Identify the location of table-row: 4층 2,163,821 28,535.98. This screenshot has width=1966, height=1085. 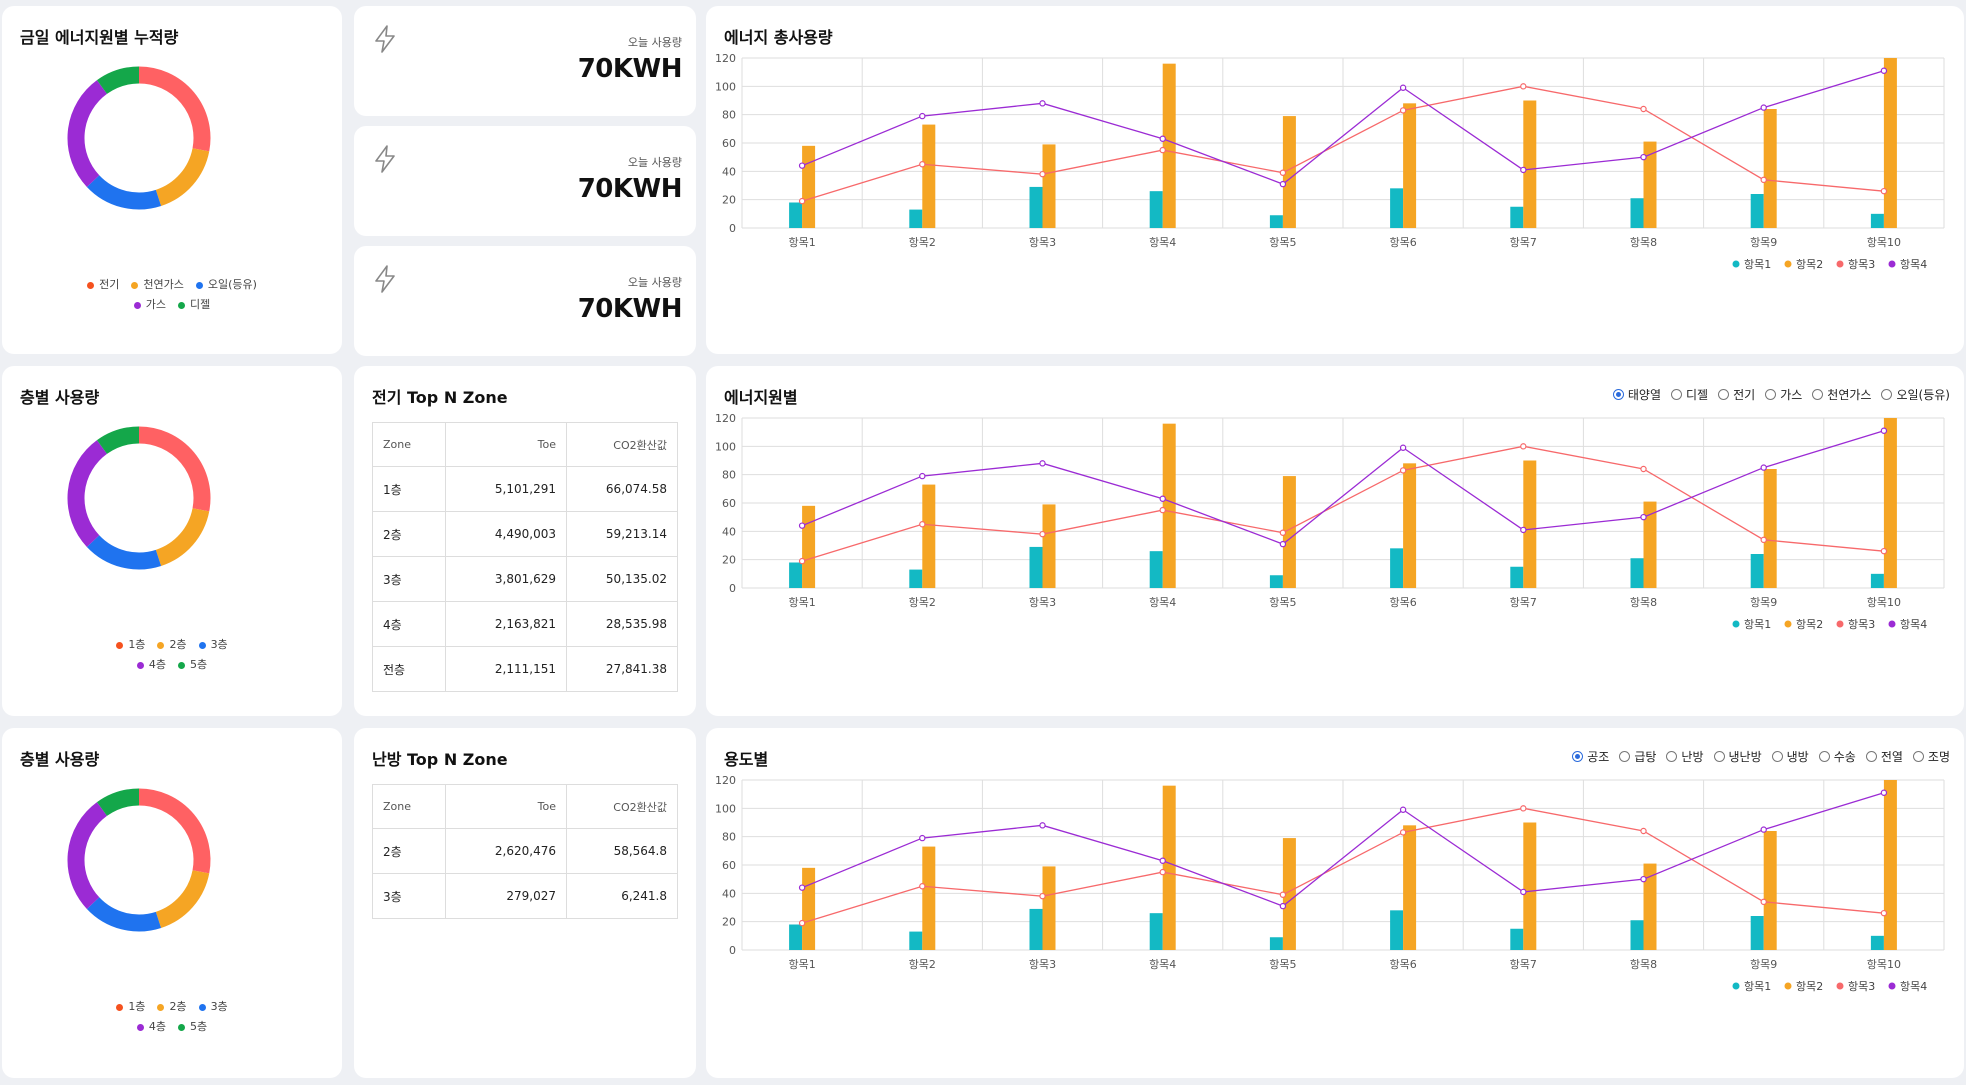
(525, 624).